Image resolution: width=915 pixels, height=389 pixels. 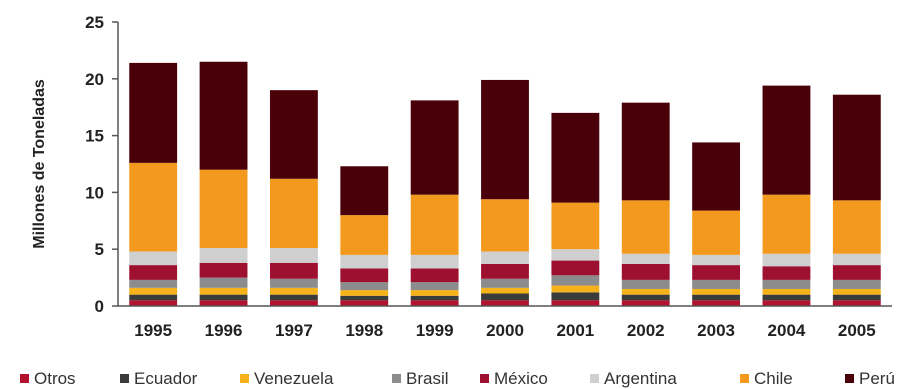 I want to click on legend-label: Ecuador, so click(x=166, y=378).